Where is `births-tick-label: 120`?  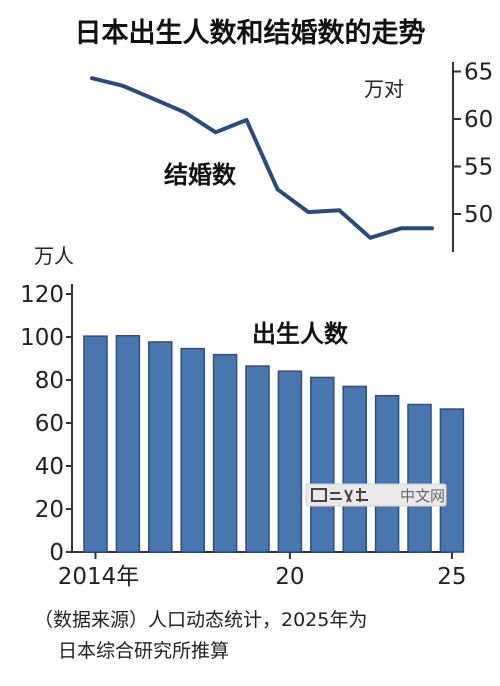 births-tick-label: 120 is located at coordinates (42, 295).